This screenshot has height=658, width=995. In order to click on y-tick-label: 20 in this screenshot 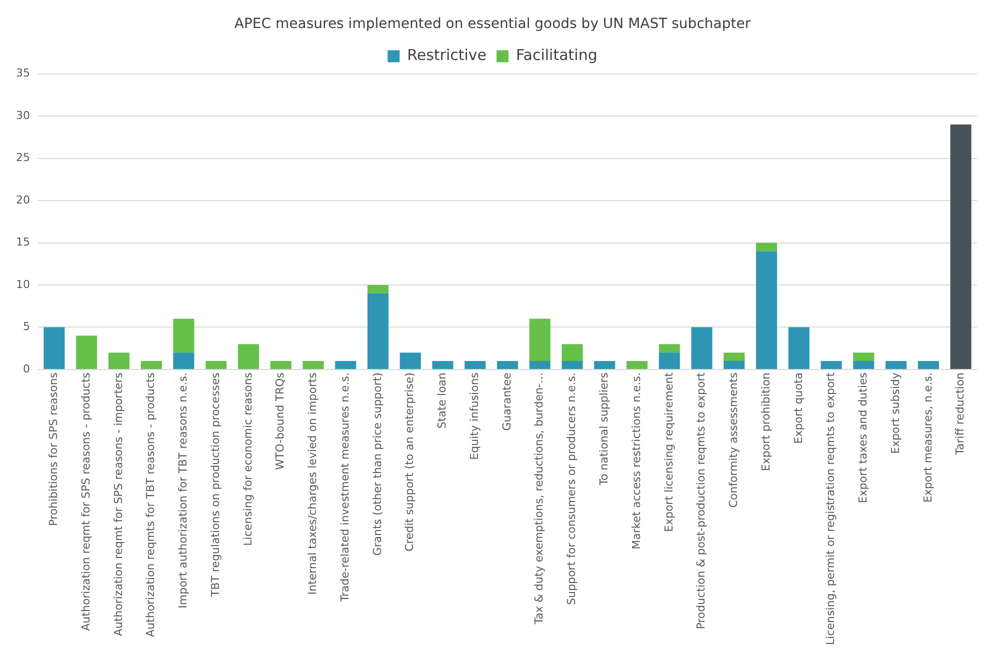, I will do `click(23, 199)`.